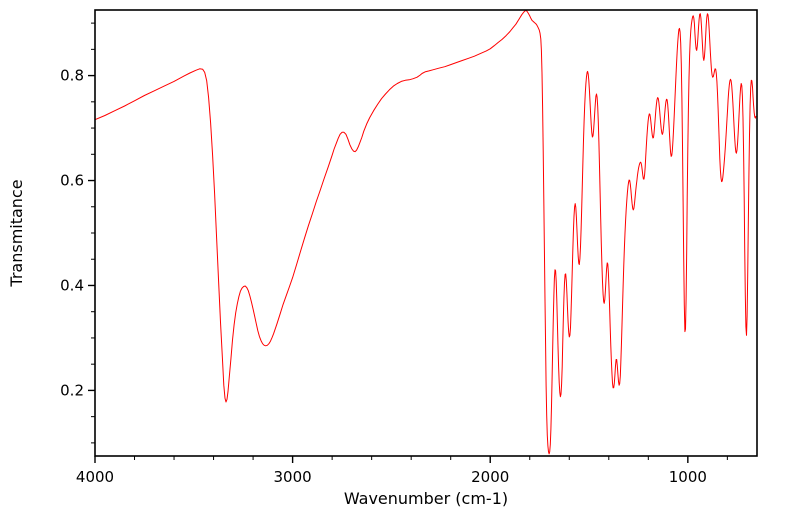 The image size is (799, 520). Describe the element at coordinates (16, 233) in the screenshot. I see `y-axis-label: Transmitance` at that location.